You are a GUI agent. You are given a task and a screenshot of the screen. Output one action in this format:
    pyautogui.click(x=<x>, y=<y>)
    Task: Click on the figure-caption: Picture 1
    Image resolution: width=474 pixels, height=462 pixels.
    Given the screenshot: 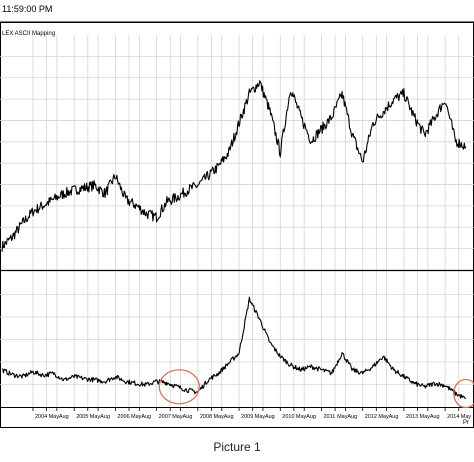 What is the action you would take?
    pyautogui.click(x=237, y=447)
    